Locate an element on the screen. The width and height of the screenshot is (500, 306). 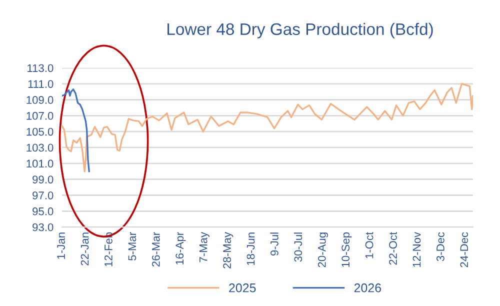
x-tick-label: 22-Jan is located at coordinates (84, 249).